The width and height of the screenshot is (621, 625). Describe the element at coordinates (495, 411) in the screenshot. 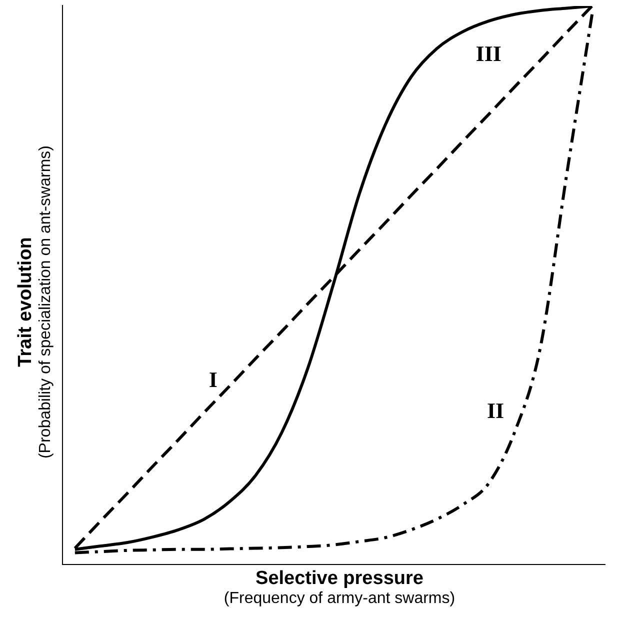

I see `series-label: II` at that location.